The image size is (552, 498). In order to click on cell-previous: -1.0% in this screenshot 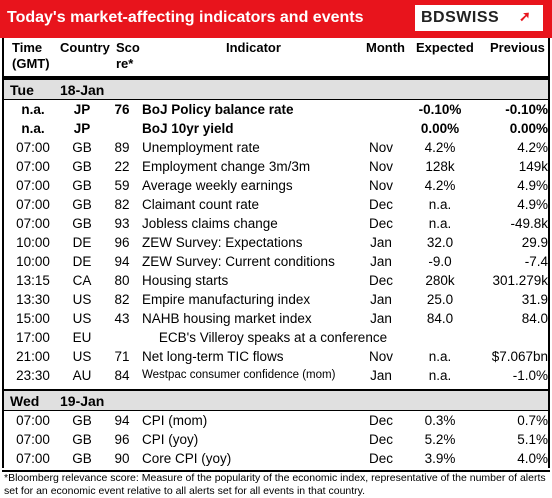, I will do `click(530, 375)`.